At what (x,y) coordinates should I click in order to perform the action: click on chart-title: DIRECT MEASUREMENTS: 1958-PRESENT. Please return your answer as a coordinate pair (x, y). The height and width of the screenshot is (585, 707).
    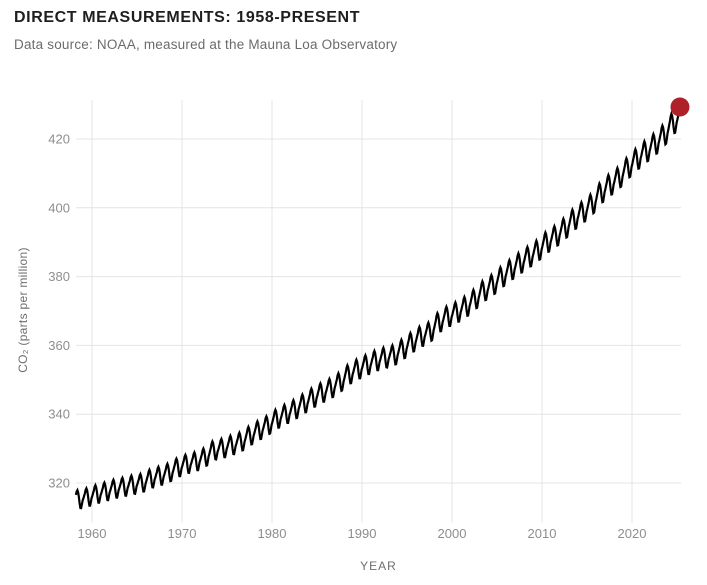
    Looking at the image, I should click on (187, 17).